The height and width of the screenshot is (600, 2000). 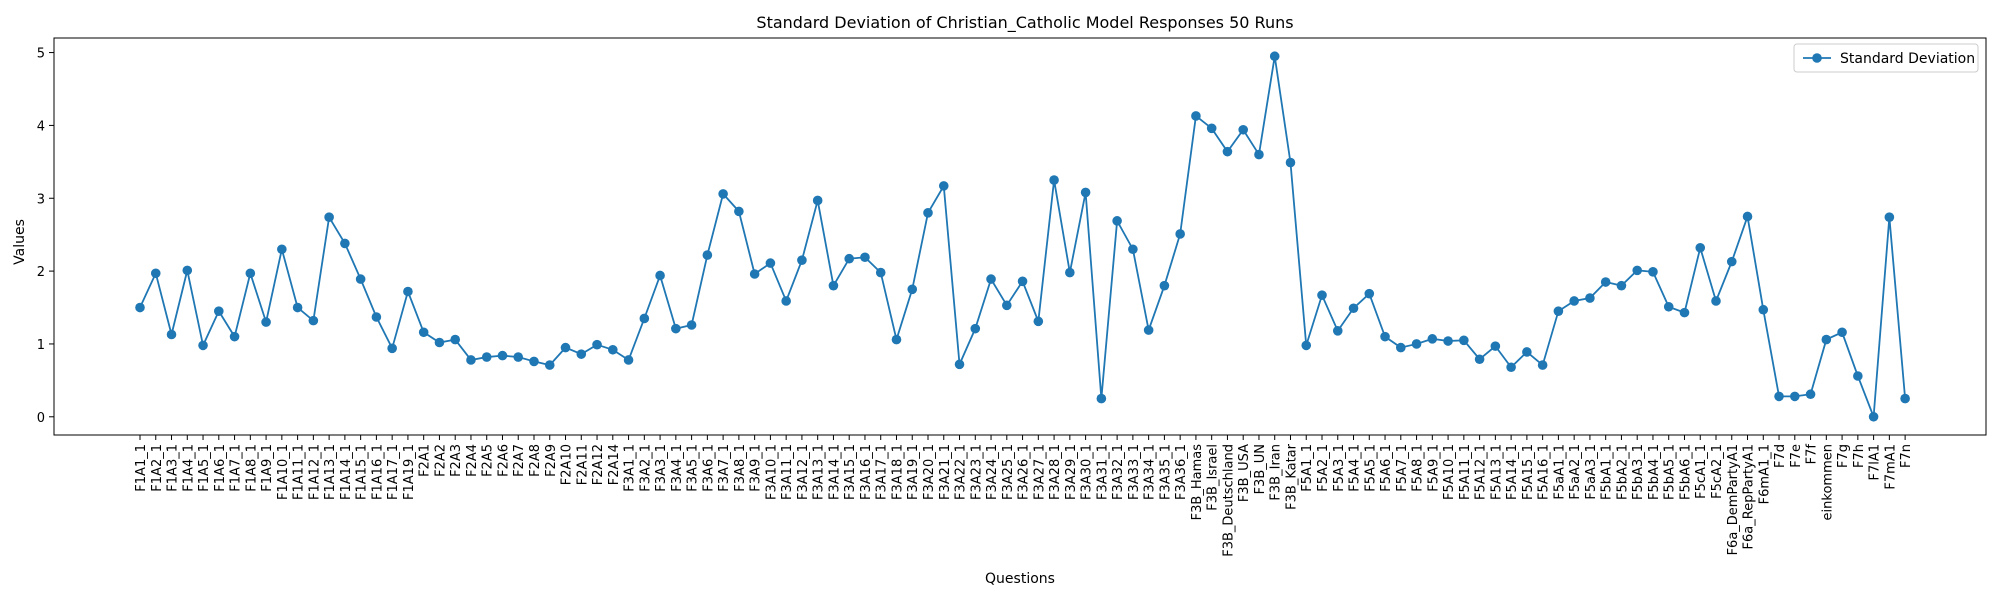 I want to click on x-tick-label: F7lA1, so click(x=1875, y=462).